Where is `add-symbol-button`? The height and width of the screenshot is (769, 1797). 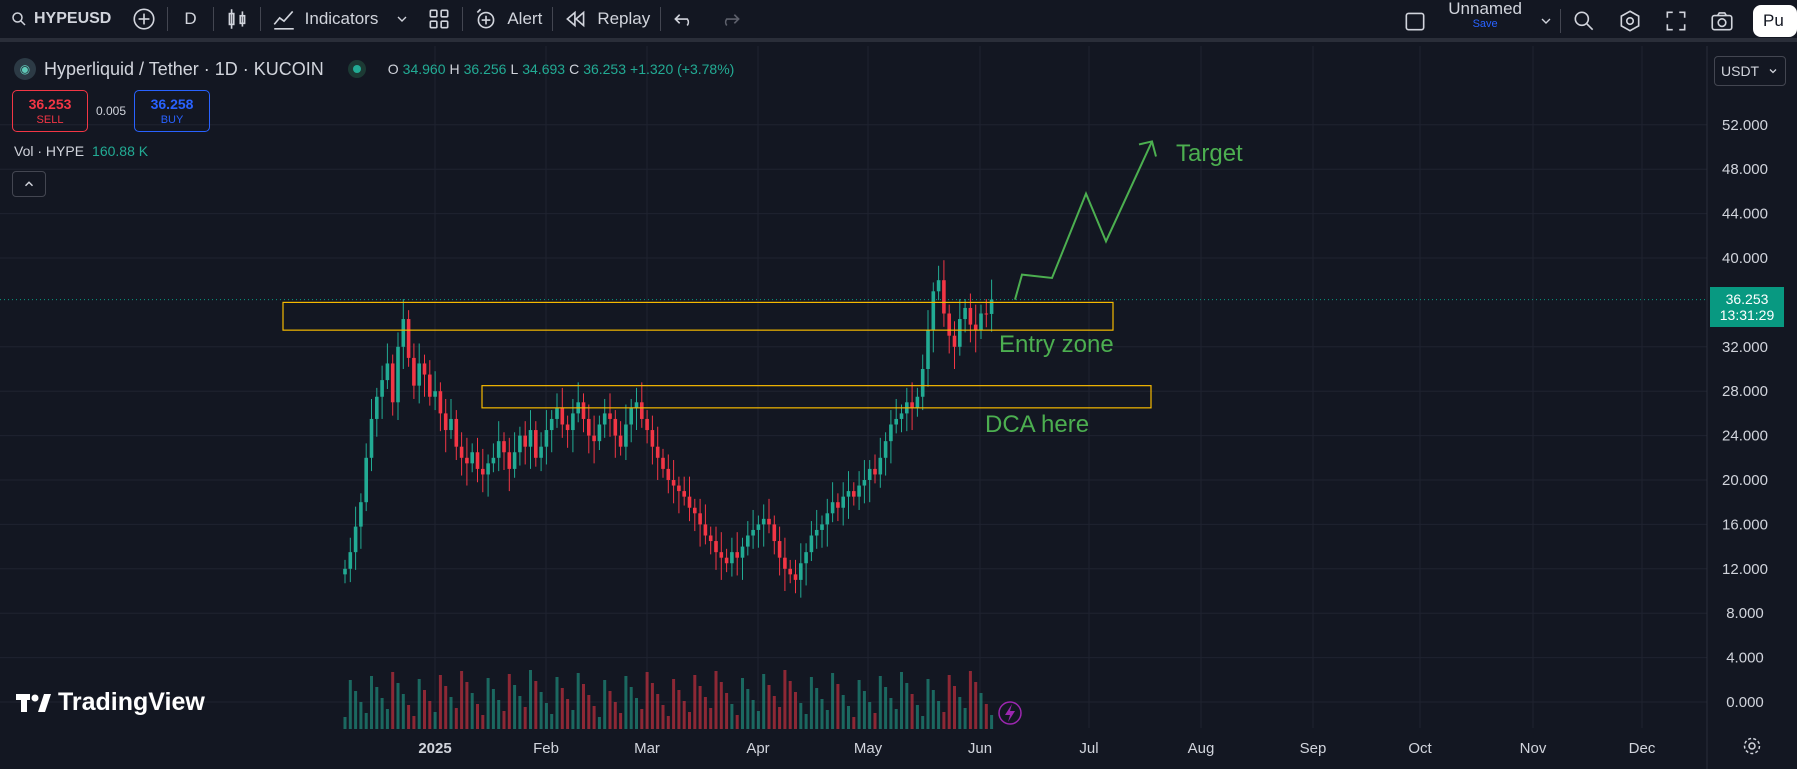
add-symbol-button is located at coordinates (144, 20).